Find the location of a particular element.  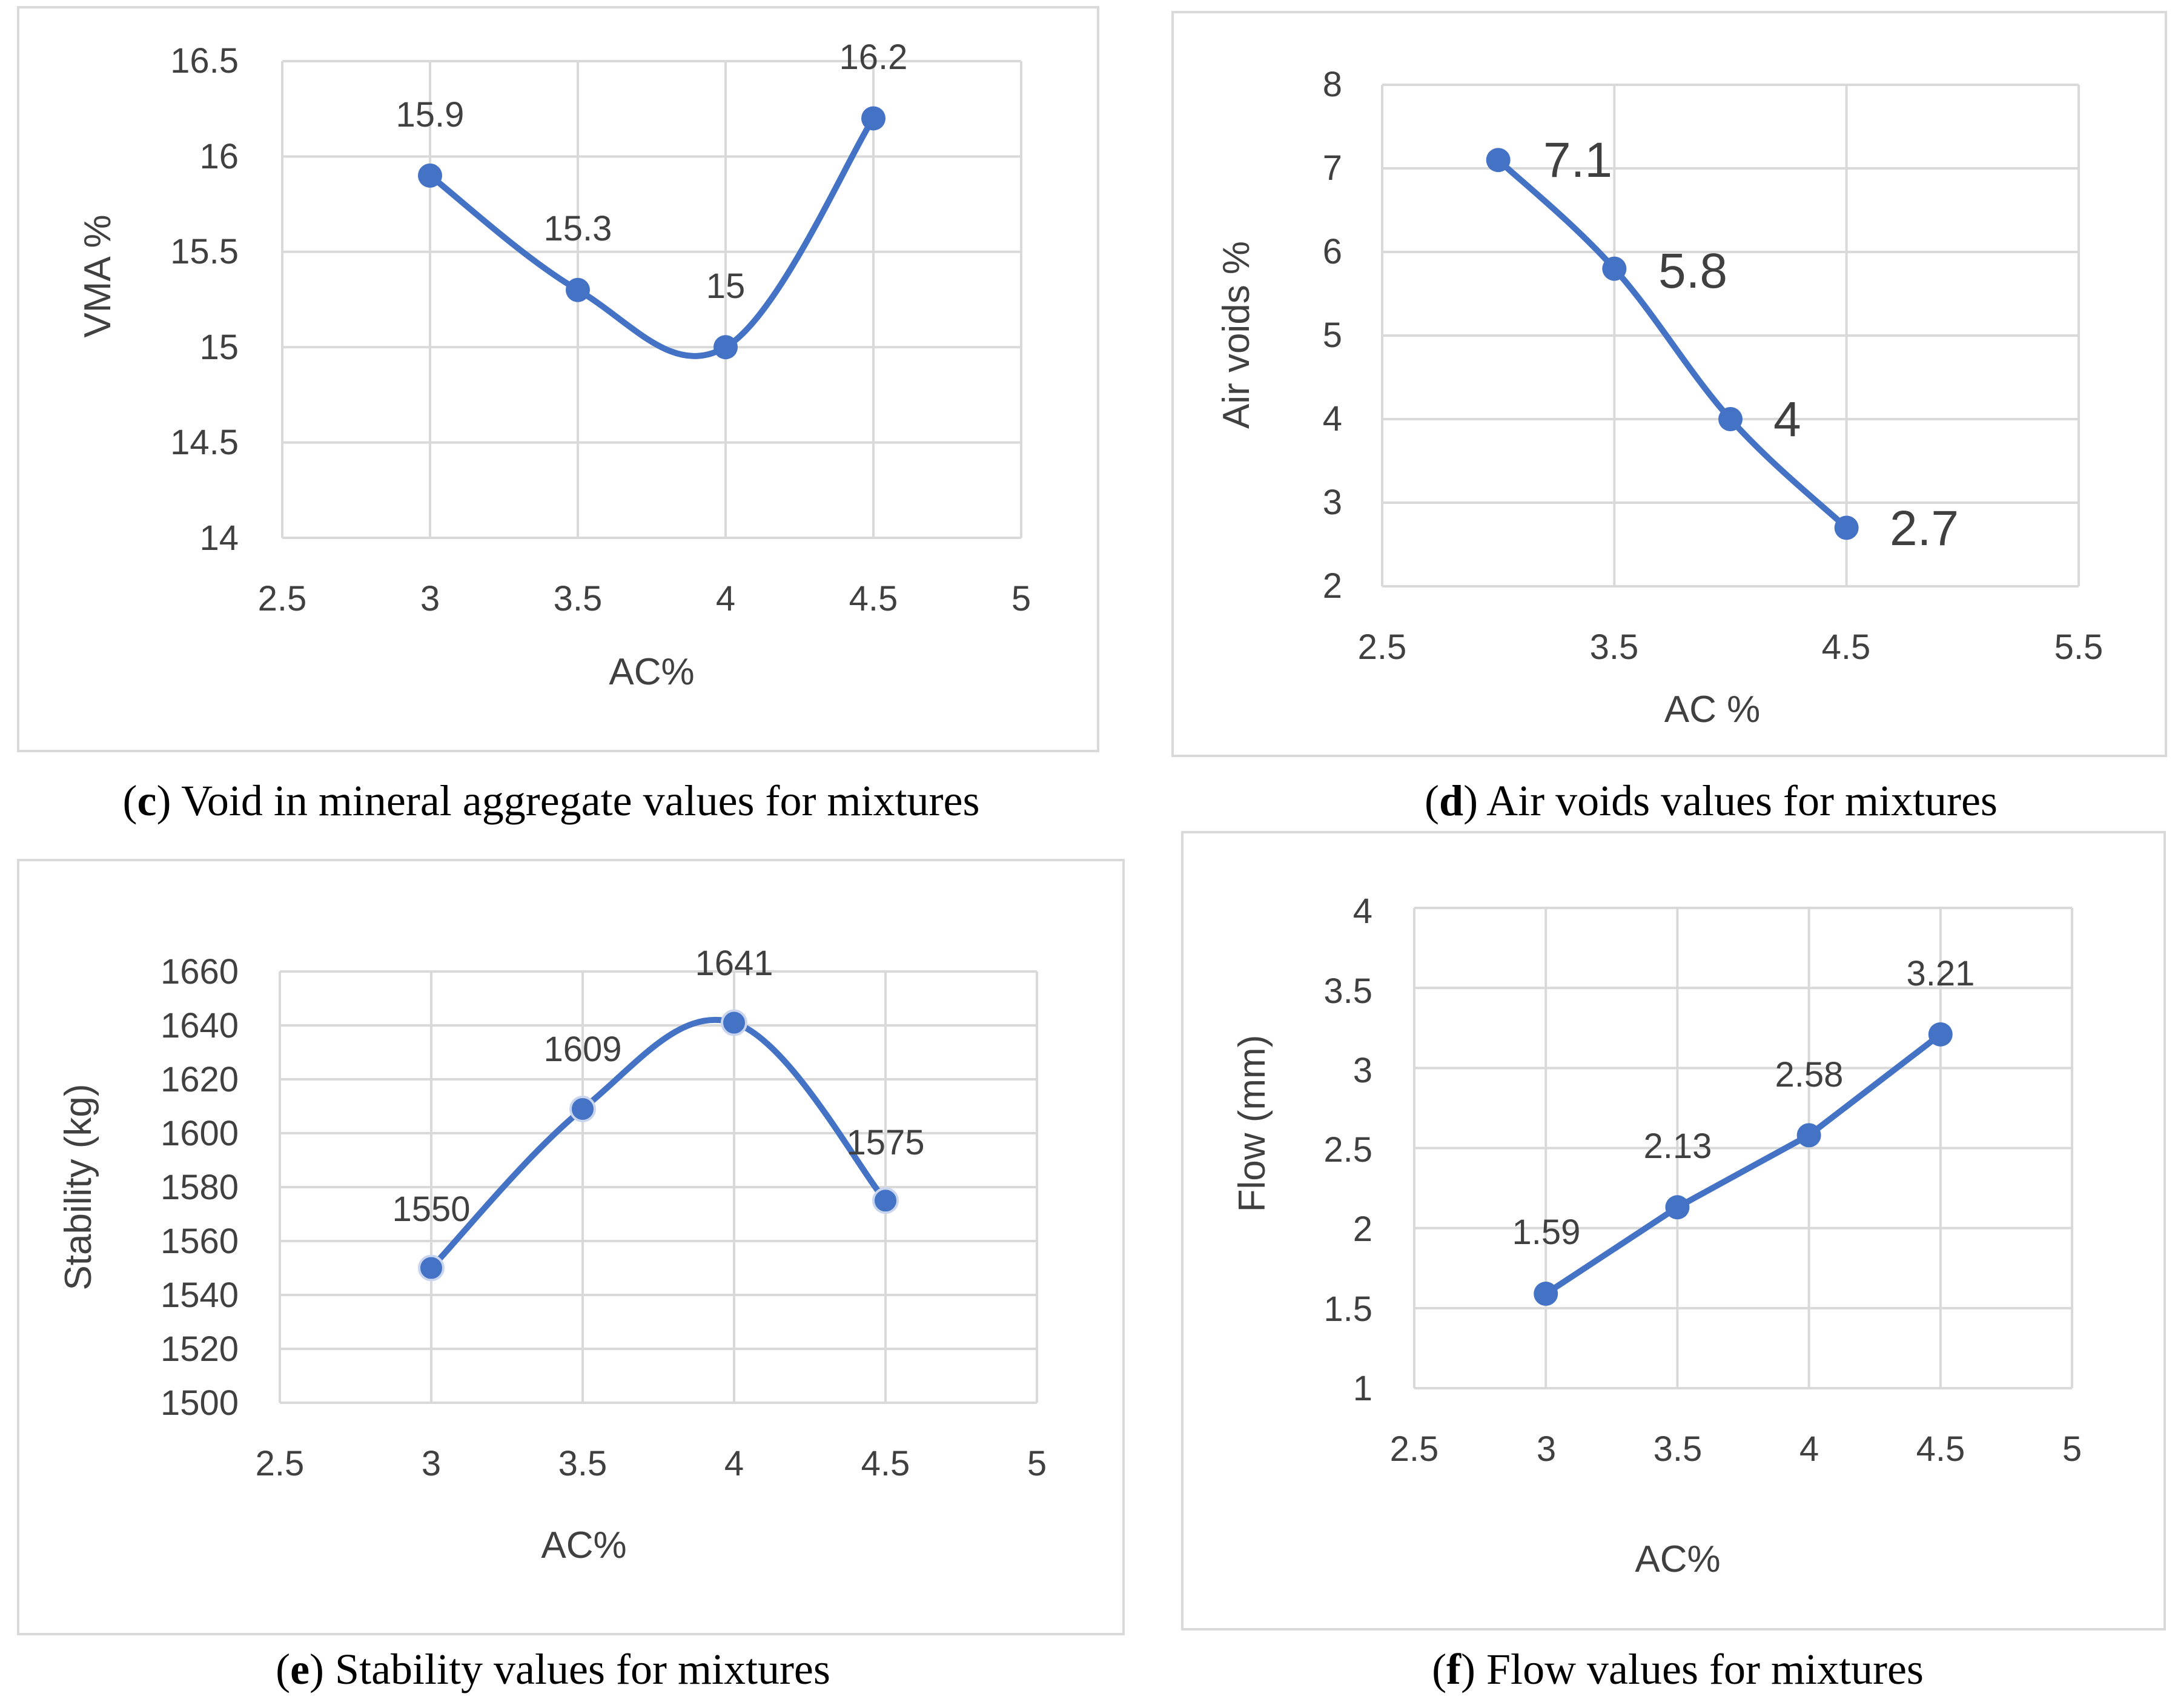

chart-d-y-tick: 7 is located at coordinates (1332, 168).